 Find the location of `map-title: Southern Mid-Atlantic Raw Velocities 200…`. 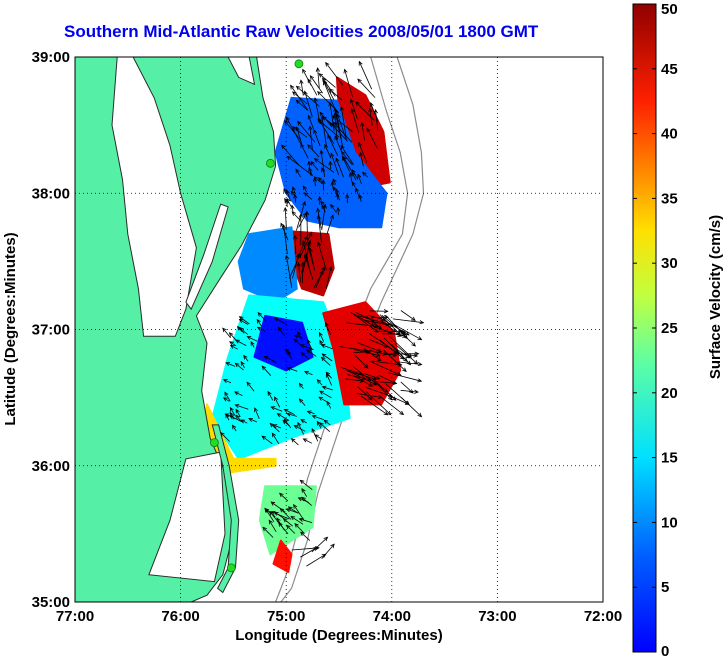

map-title: Southern Mid-Atlantic Raw Velocities 200… is located at coordinates (301, 31).